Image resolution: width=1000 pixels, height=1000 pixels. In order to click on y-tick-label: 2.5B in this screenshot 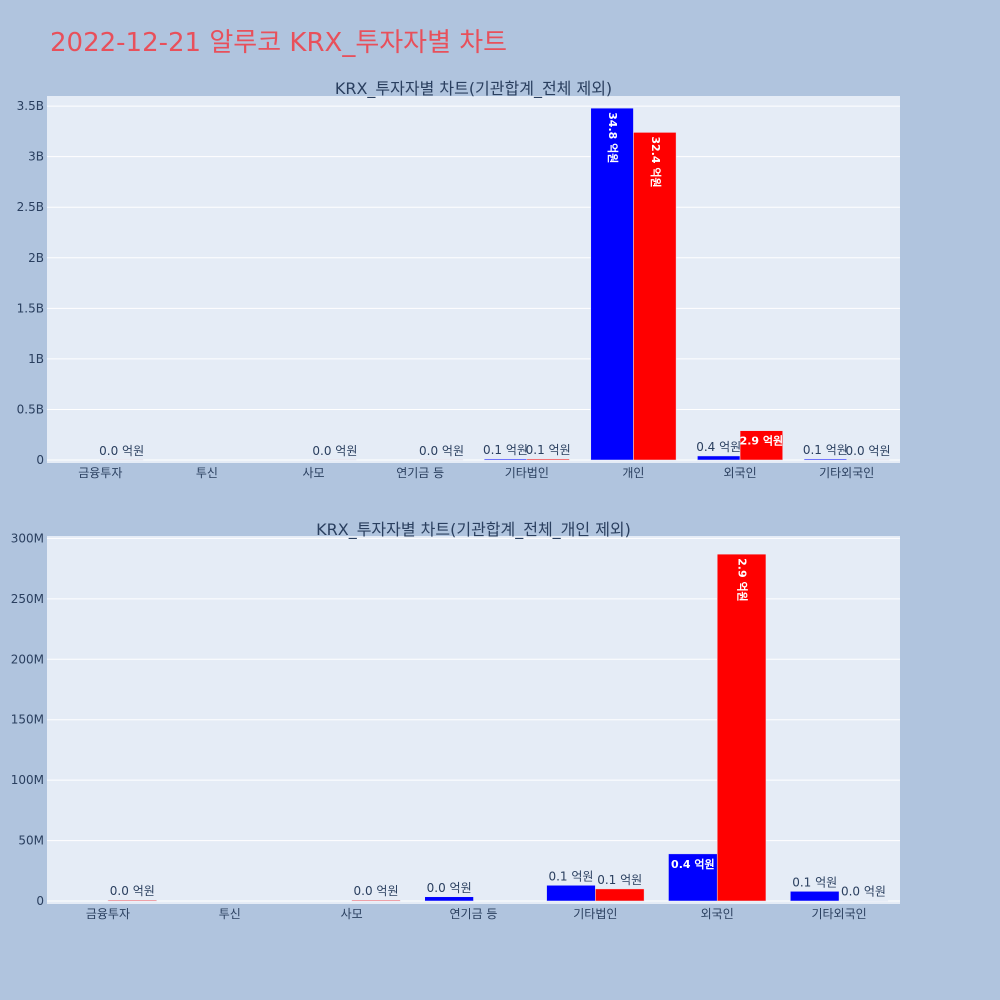, I will do `click(30, 207)`.